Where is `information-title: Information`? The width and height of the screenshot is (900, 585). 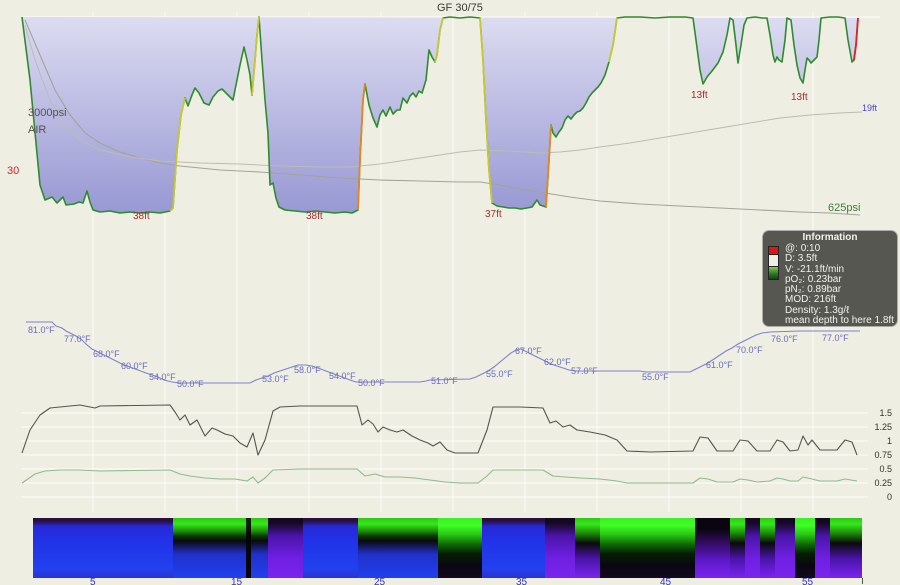
information-title: Information is located at coordinates (830, 237).